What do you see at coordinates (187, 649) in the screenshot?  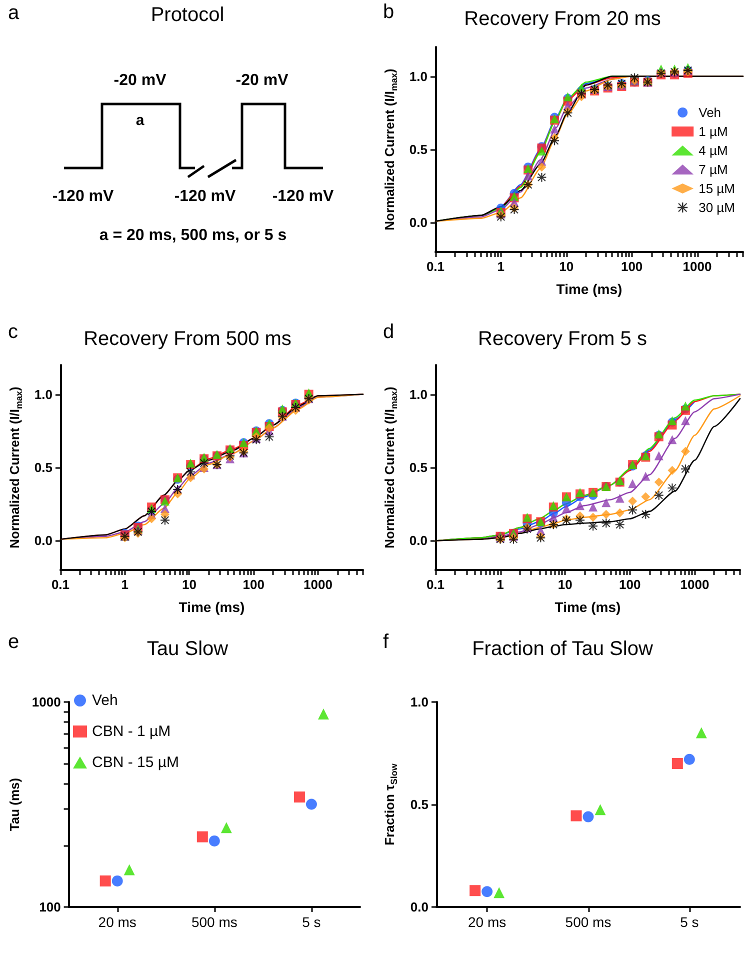 I see `chart-title: Tau Slow` at bounding box center [187, 649].